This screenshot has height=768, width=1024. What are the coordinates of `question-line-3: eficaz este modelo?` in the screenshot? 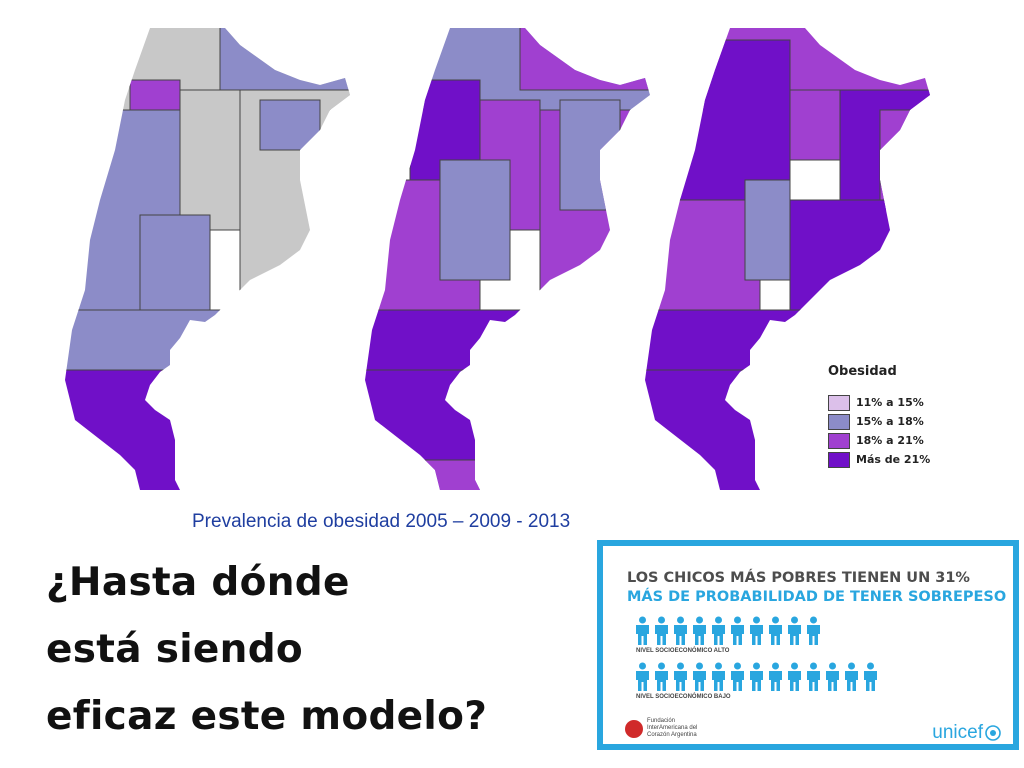 It's located at (267, 716).